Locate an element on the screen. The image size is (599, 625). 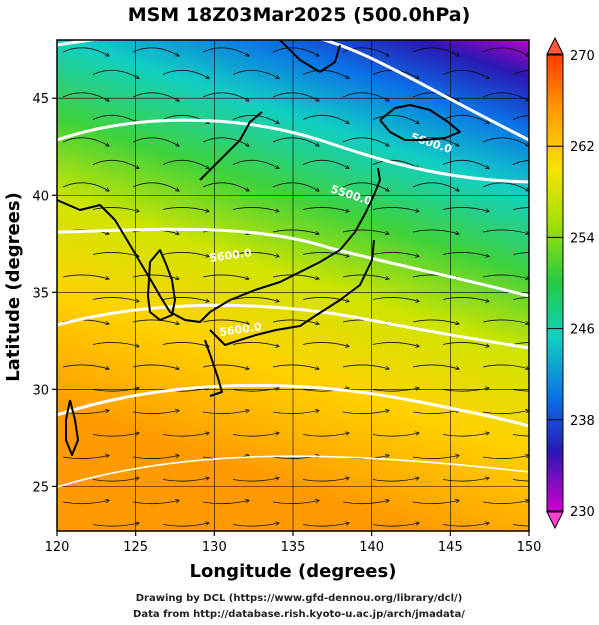
colorbar: 270 262 254 246 238 230 is located at coordinates (570, 283).